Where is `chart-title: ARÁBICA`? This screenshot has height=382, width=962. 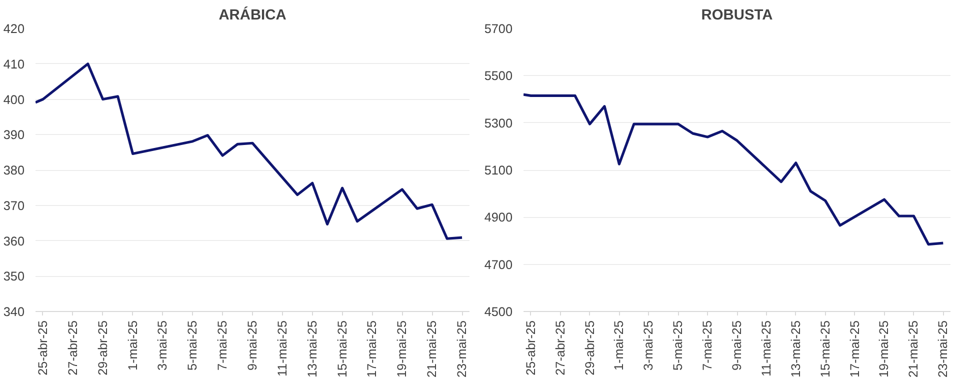 chart-title: ARÁBICA is located at coordinates (252, 15).